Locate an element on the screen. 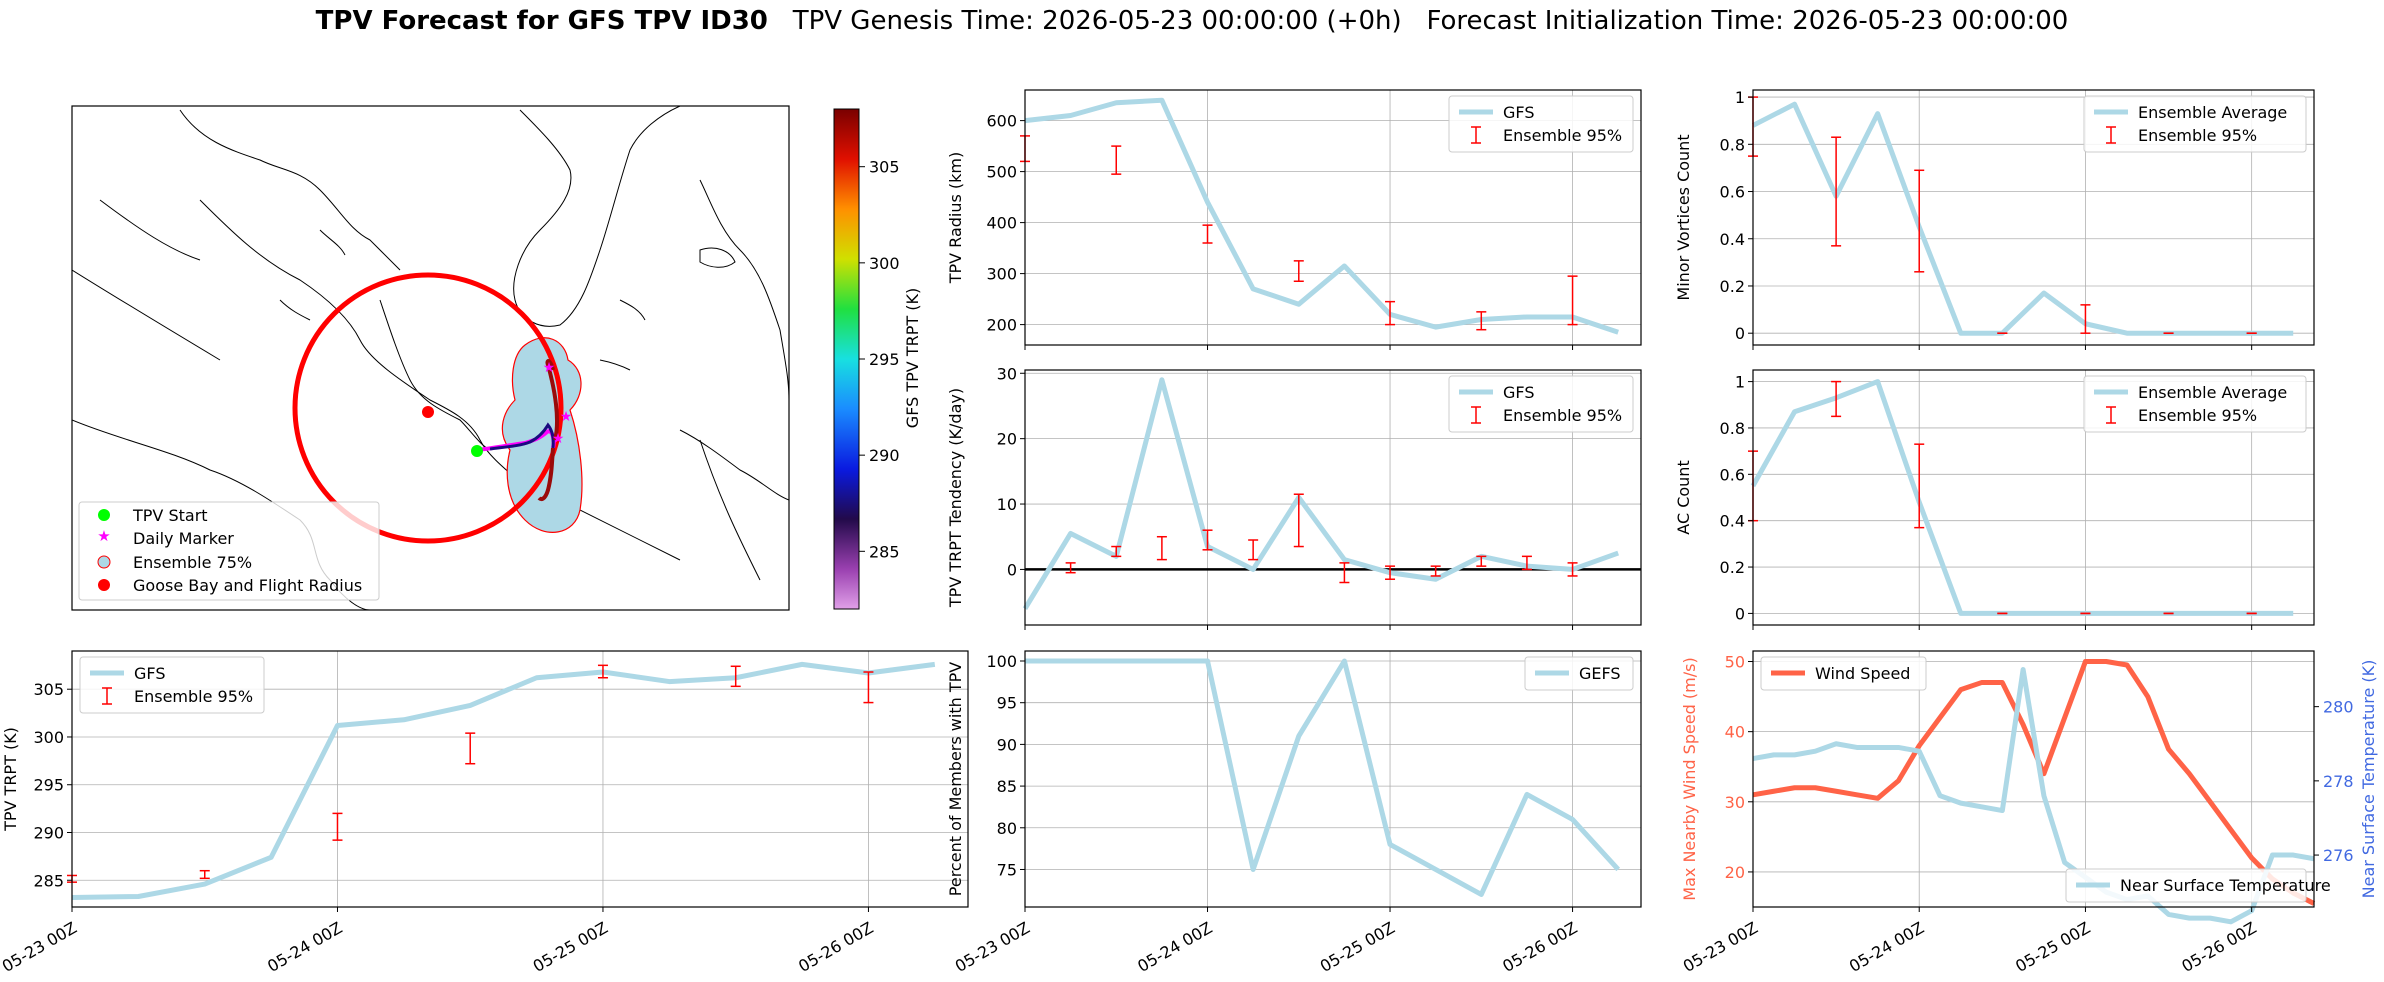 Image resolution: width=2384 pixels, height=982 pixels. legend-marker-swatch: ★ is located at coordinates (103, 536).